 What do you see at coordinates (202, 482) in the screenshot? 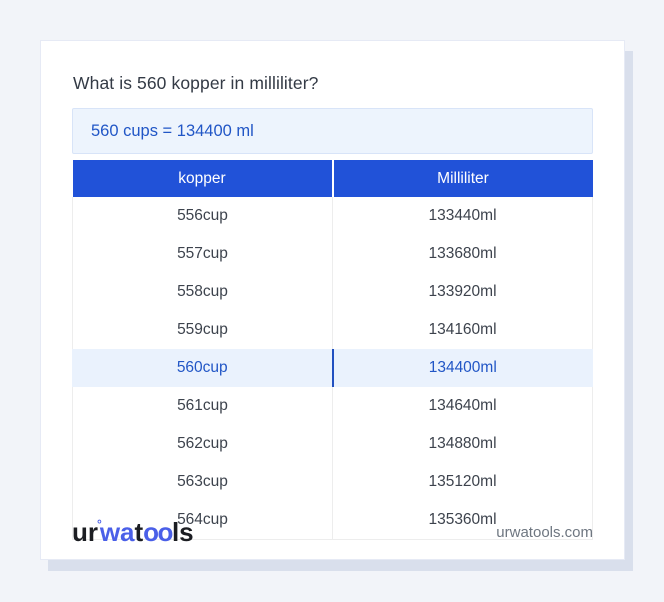
I see `cell-kopper: 563cup` at bounding box center [202, 482].